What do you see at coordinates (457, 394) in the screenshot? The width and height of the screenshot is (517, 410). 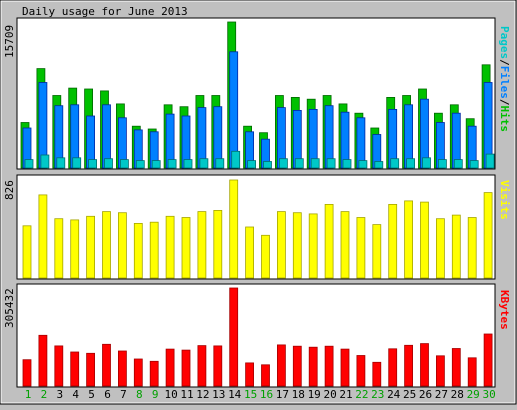 I see `x-tick-label: 28` at bounding box center [457, 394].